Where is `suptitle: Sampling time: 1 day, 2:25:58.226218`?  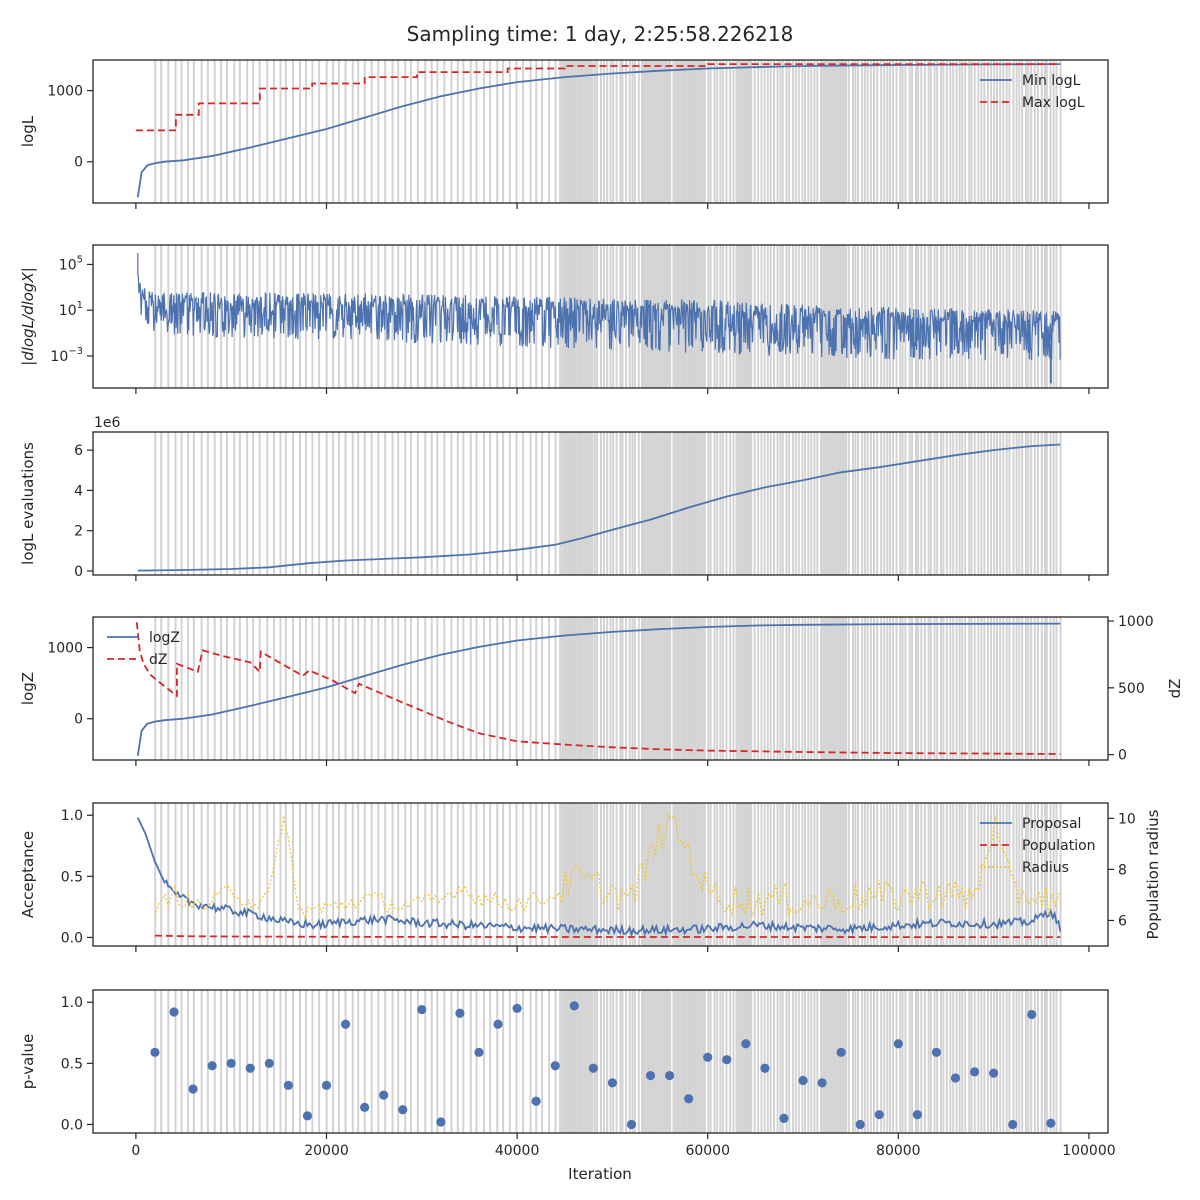
suptitle: Sampling time: 1 day, 2:25:58.226218 is located at coordinates (600, 34).